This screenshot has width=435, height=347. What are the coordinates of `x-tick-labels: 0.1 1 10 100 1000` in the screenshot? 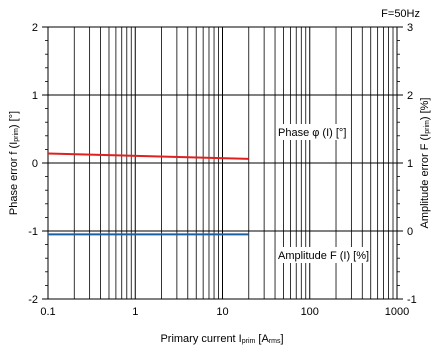 It's located at (224, 312).